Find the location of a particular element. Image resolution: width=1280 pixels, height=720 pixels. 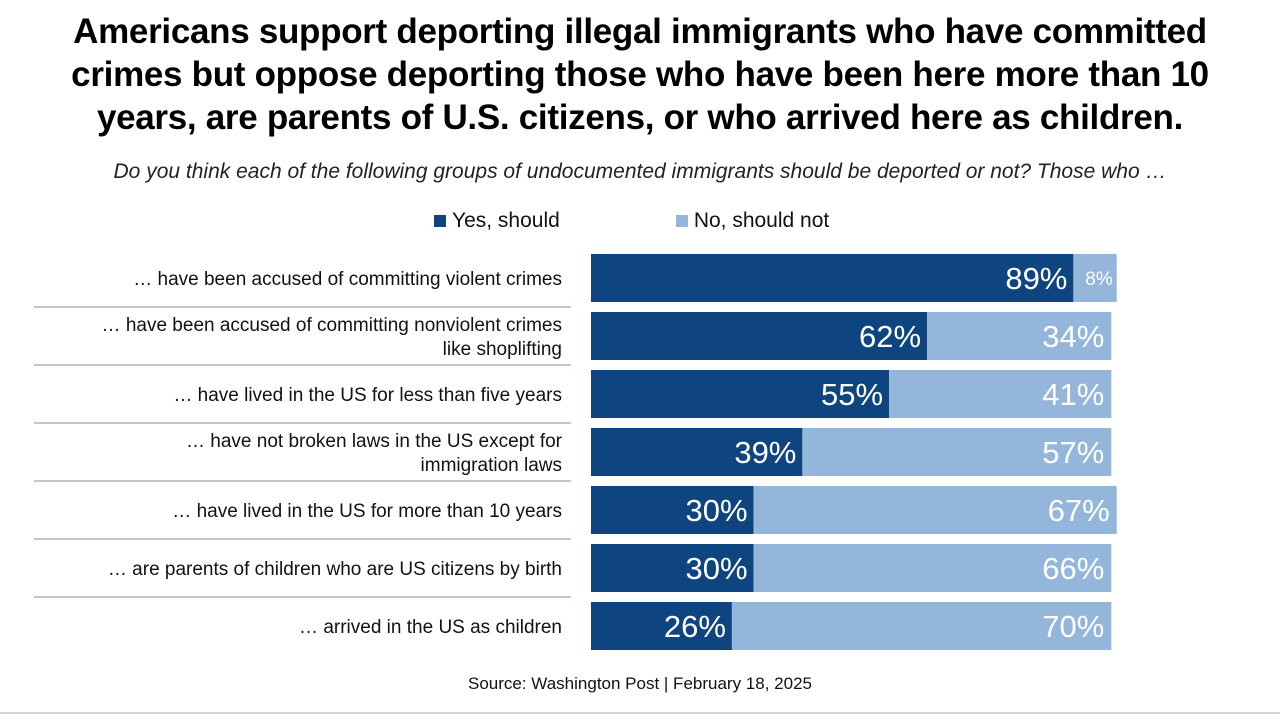

category-label-line: … arrived in the US as children is located at coordinates (430, 627).